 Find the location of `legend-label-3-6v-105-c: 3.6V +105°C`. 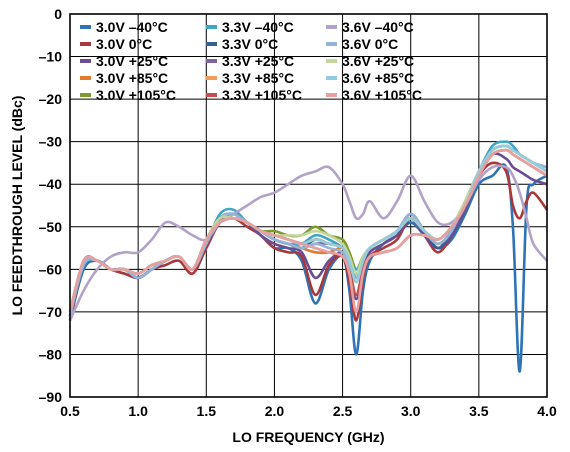

legend-label-3-6v-105-c: 3.6V +105°C is located at coordinates (382, 95).